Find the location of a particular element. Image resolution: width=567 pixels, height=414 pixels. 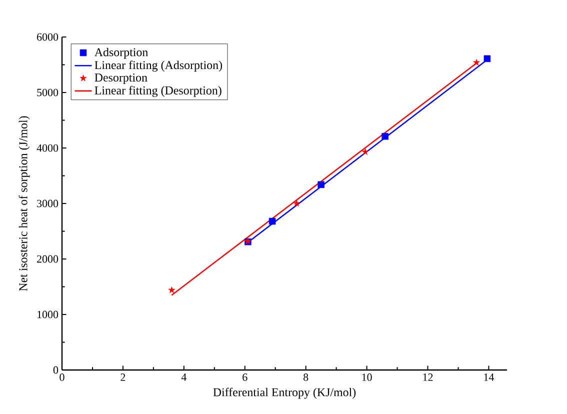

x-tick-label: 0 is located at coordinates (62, 377).